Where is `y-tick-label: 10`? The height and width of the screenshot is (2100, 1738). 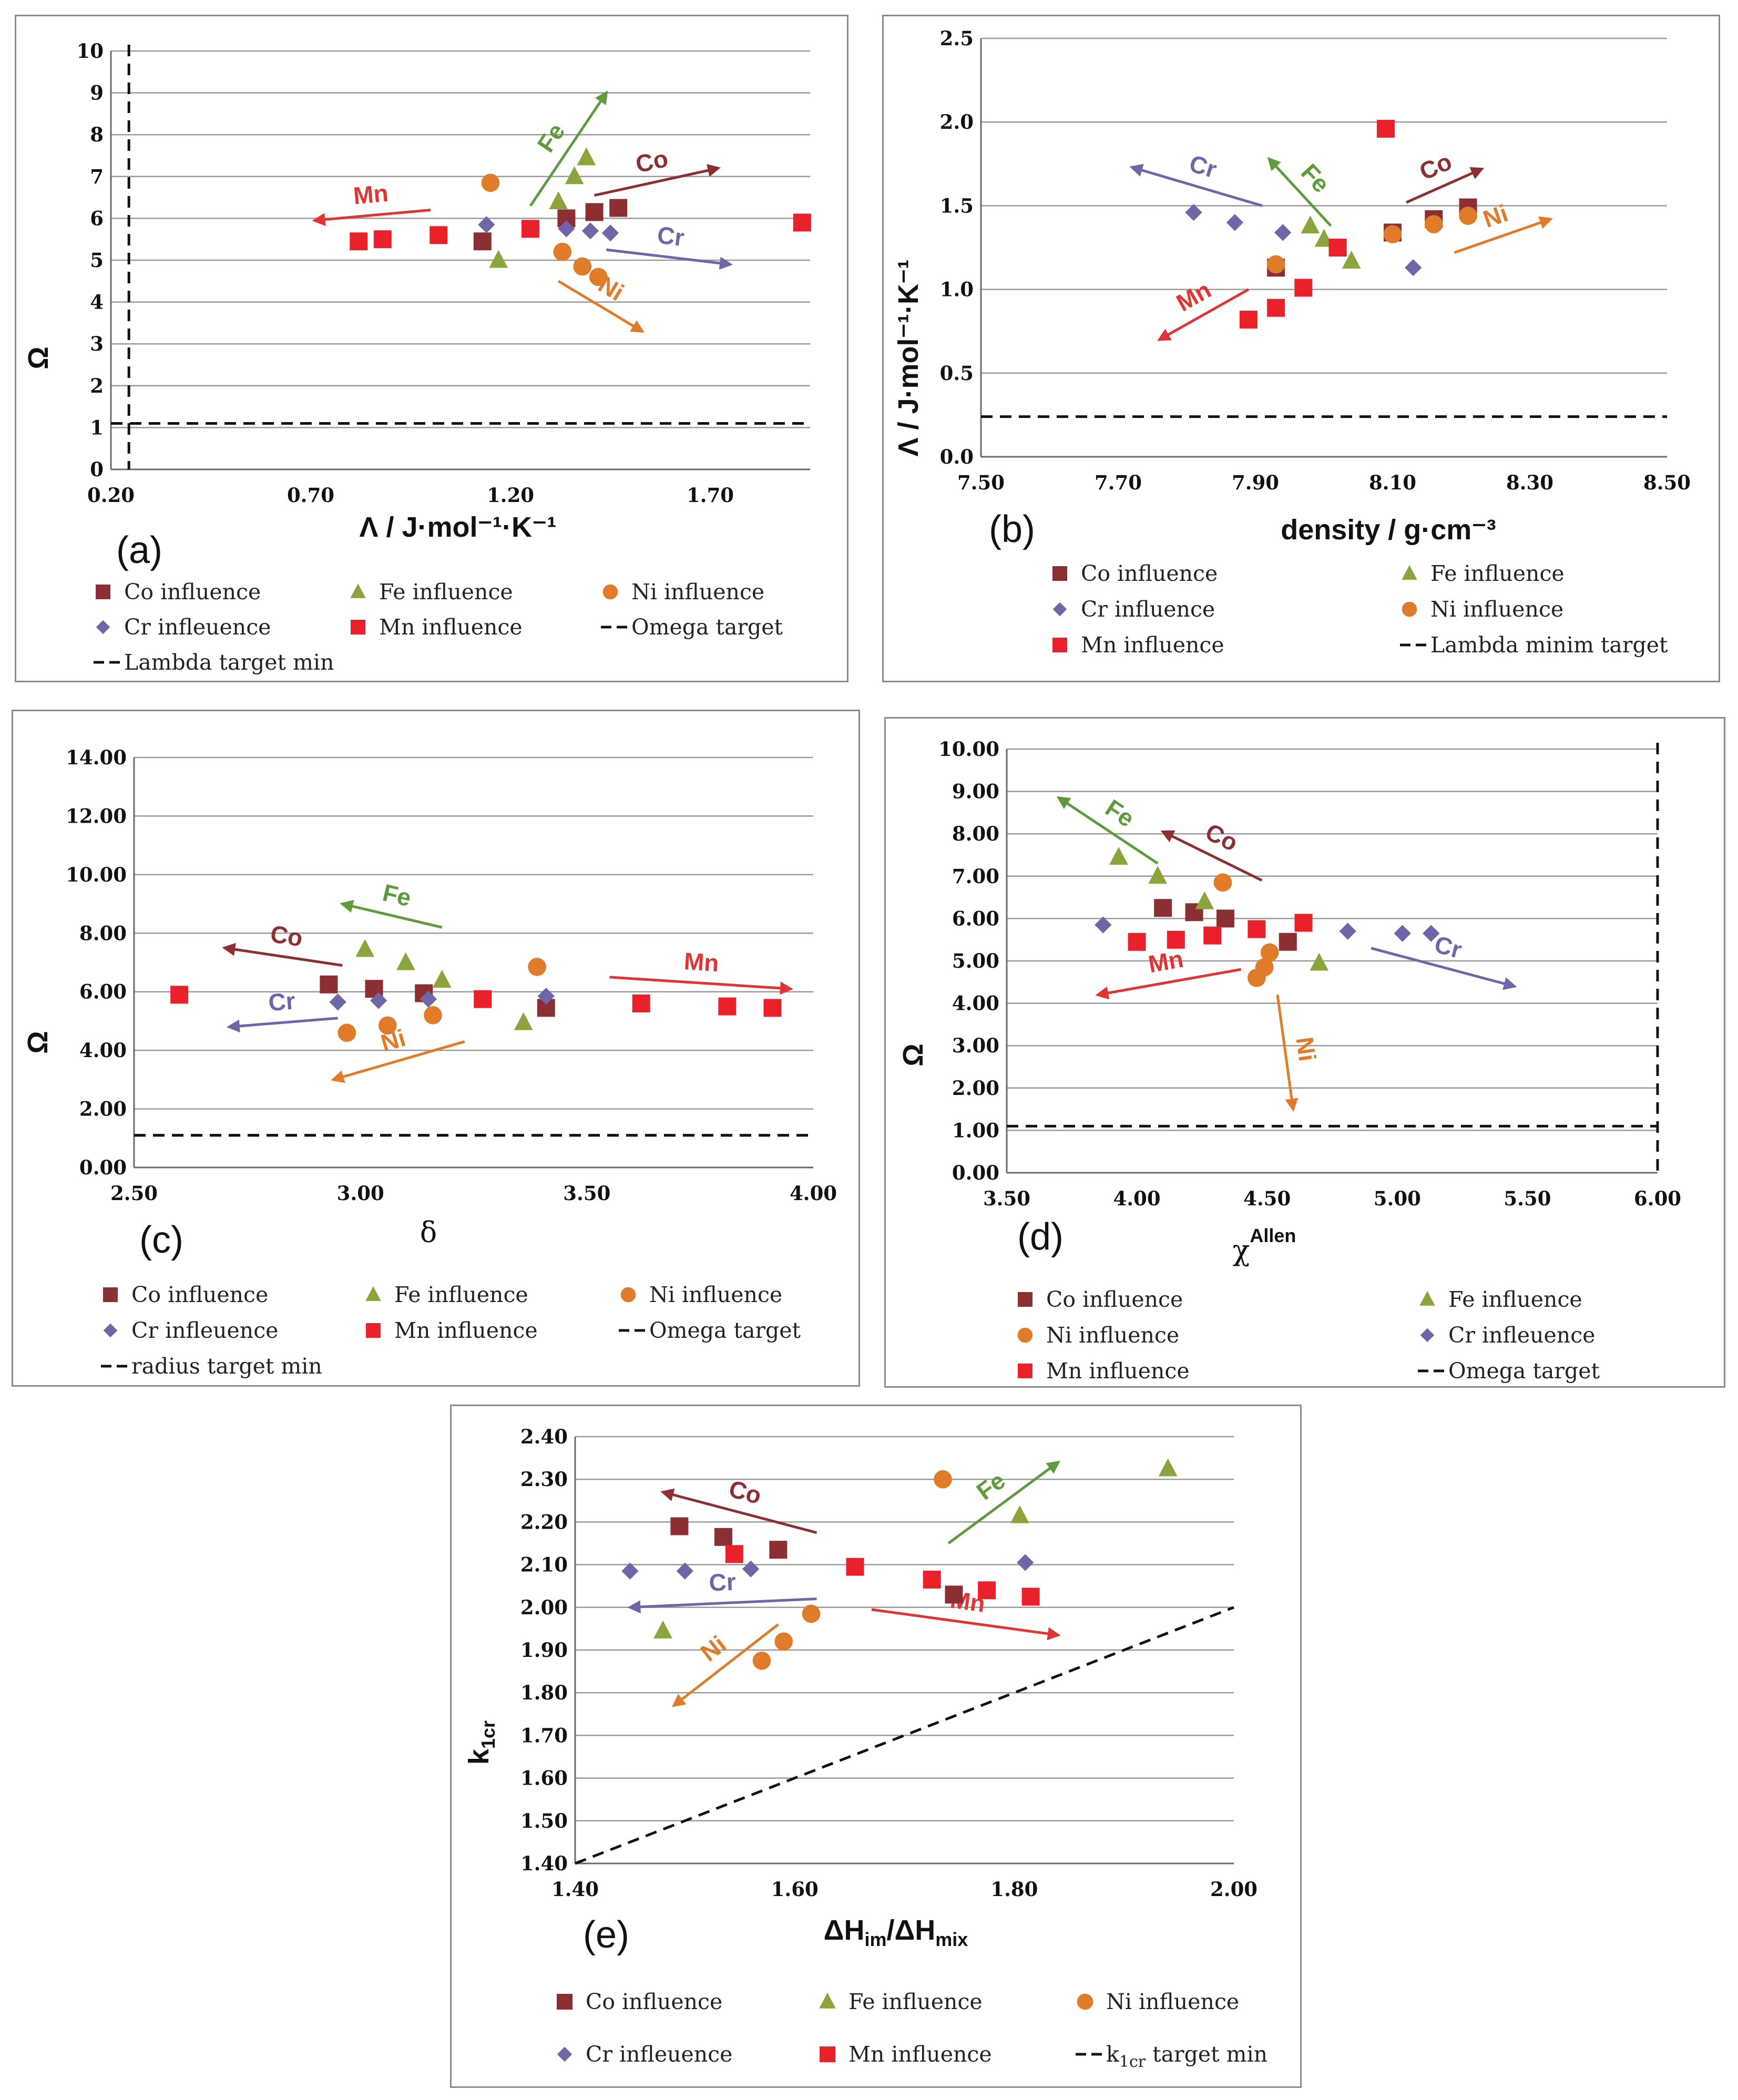
y-tick-label: 10 is located at coordinates (90, 51).